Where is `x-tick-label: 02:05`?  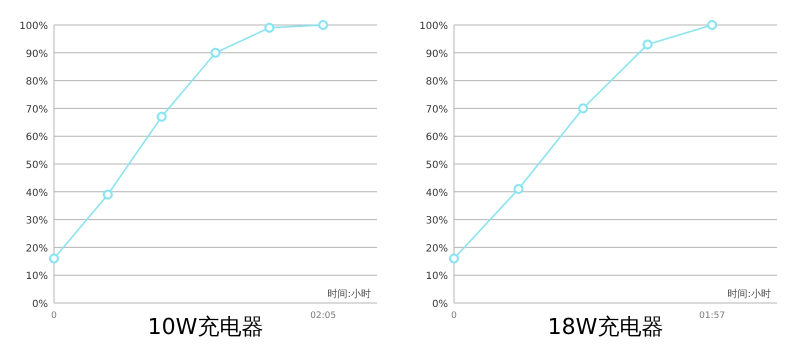
x-tick-label: 02:05 is located at coordinates (323, 316).